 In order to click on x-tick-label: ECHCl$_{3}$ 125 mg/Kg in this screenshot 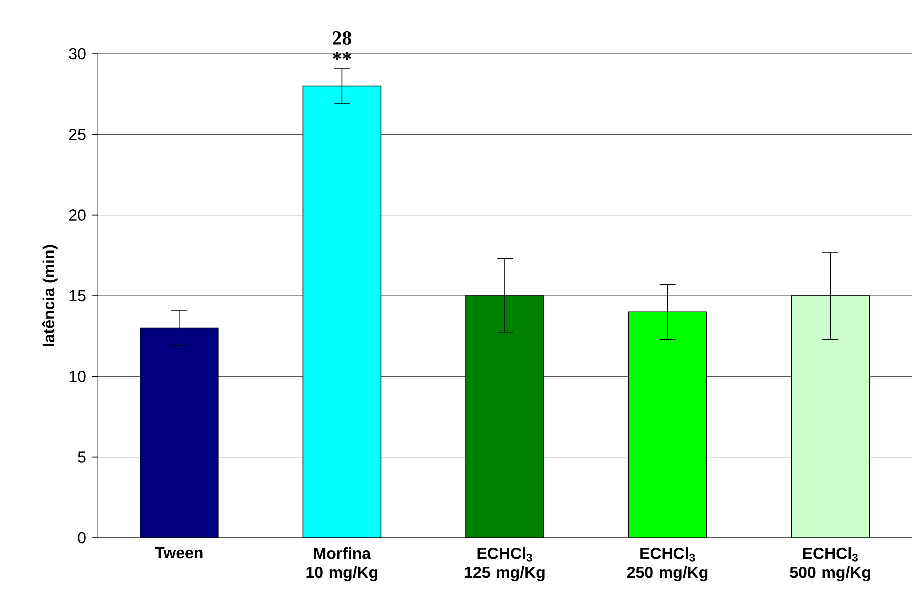, I will do `click(505, 565)`.